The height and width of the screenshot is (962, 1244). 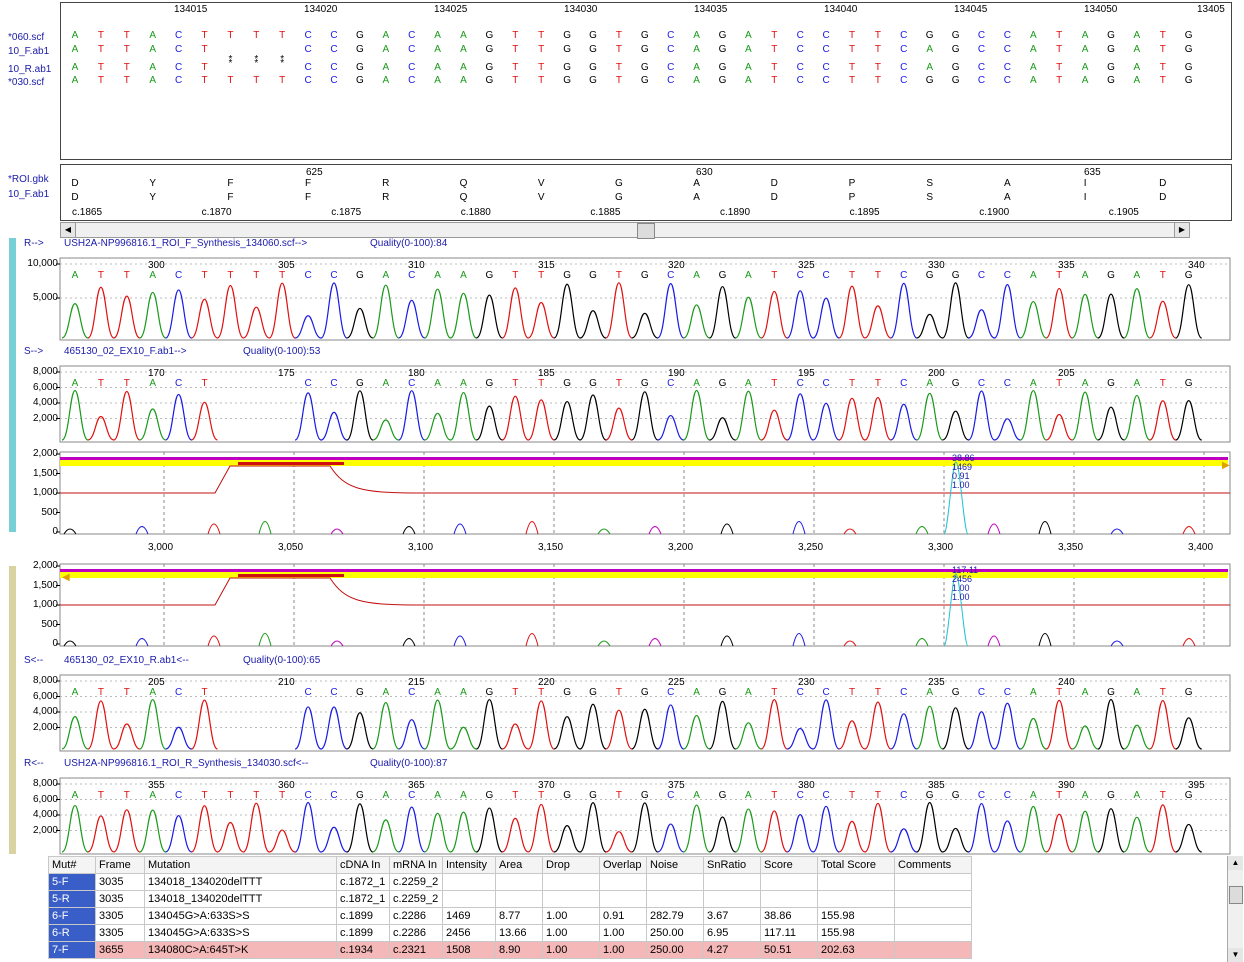 I want to click on table-cell: 13.66, so click(x=519, y=933).